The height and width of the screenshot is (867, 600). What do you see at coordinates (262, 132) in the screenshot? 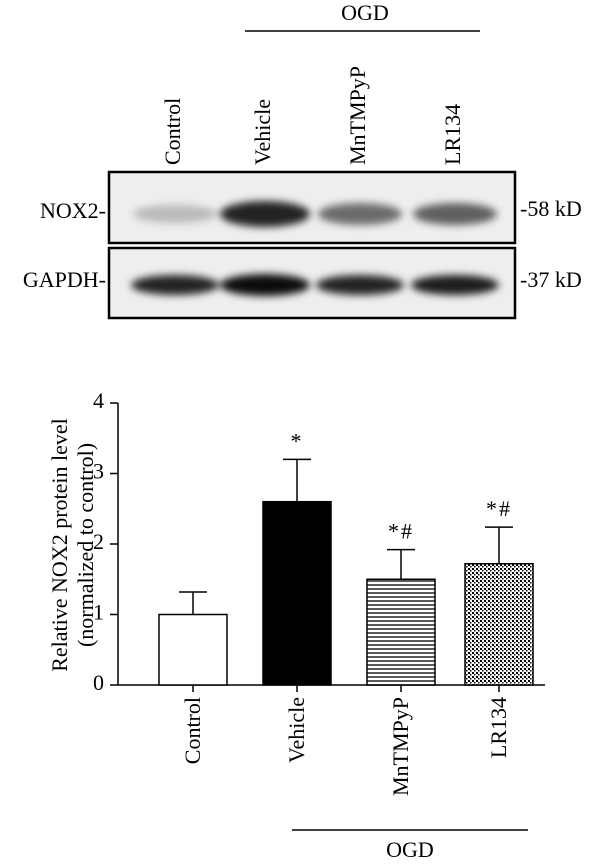
I see `lane-label: Vehicle` at bounding box center [262, 132].